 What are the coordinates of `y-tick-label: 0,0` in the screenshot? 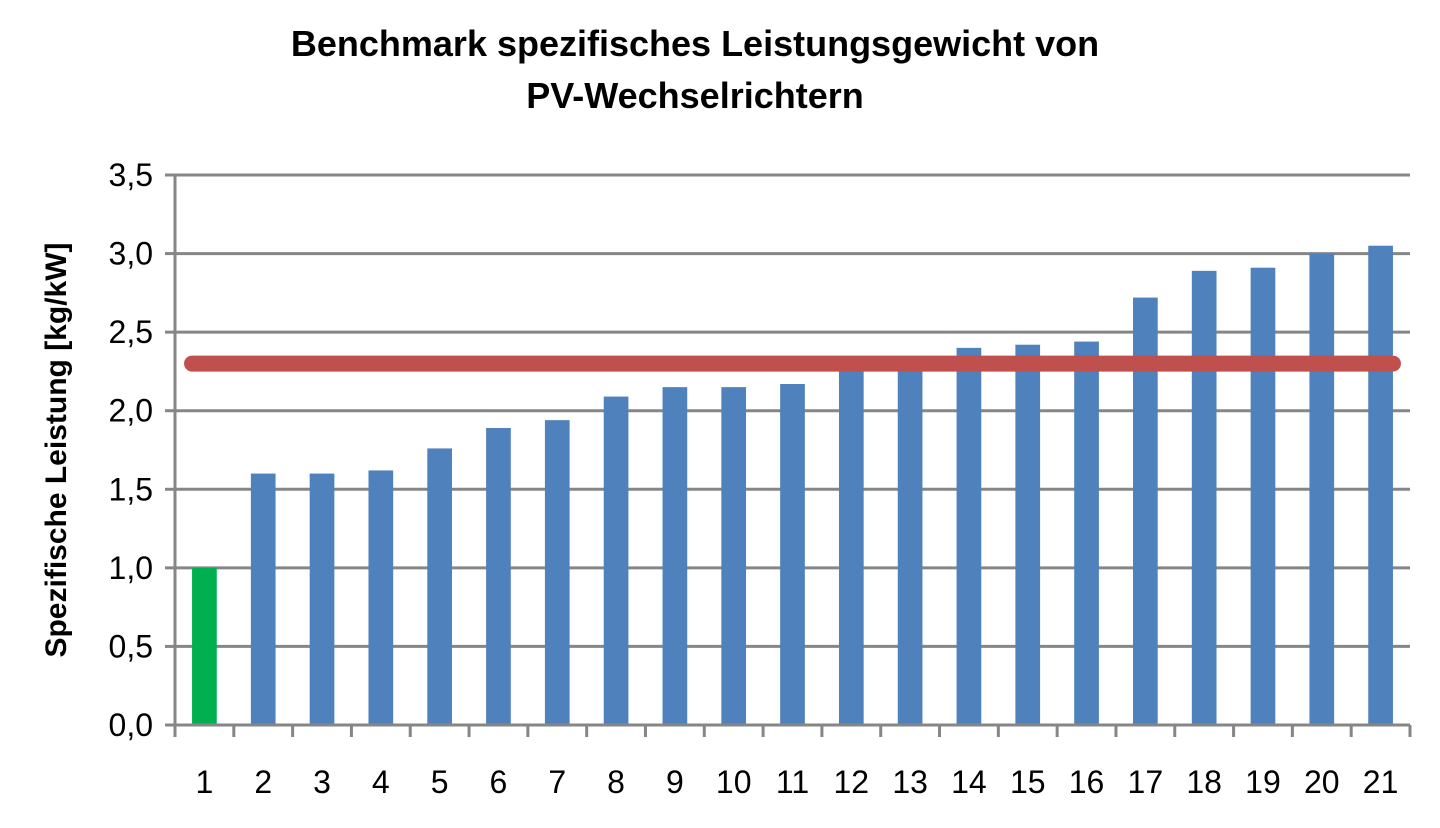 It's located at (131, 725).